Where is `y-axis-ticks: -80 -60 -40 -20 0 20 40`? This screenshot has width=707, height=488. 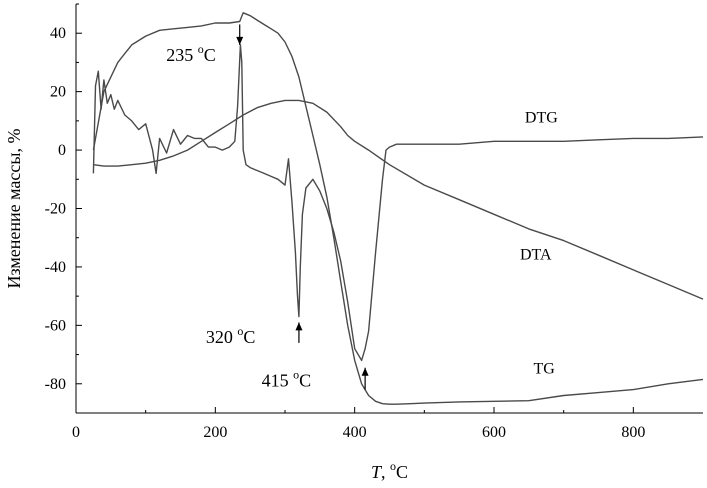 y-axis-ticks: -80 -60 -40 -20 0 20 40 is located at coordinates (63, 208).